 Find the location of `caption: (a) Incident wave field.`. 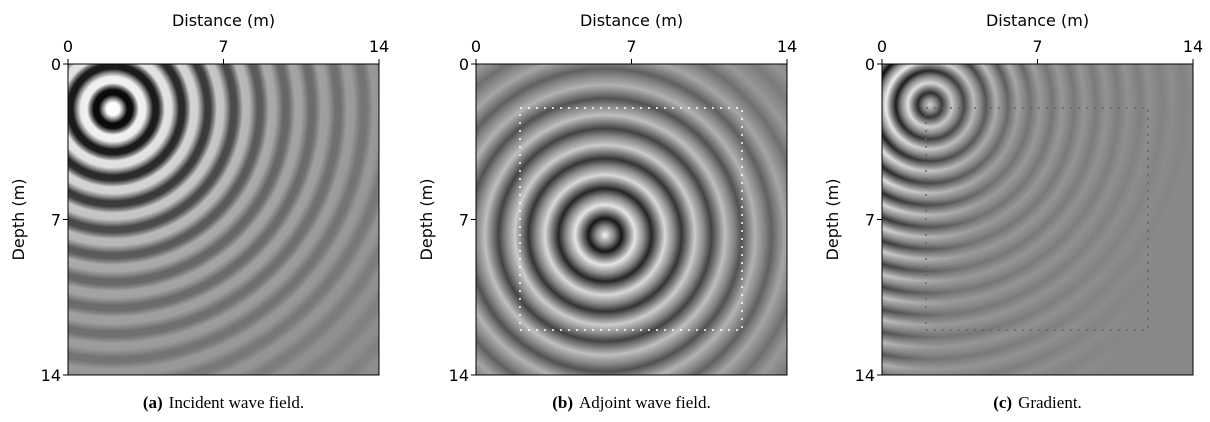

caption: (a) Incident wave field. is located at coordinates (223, 402).